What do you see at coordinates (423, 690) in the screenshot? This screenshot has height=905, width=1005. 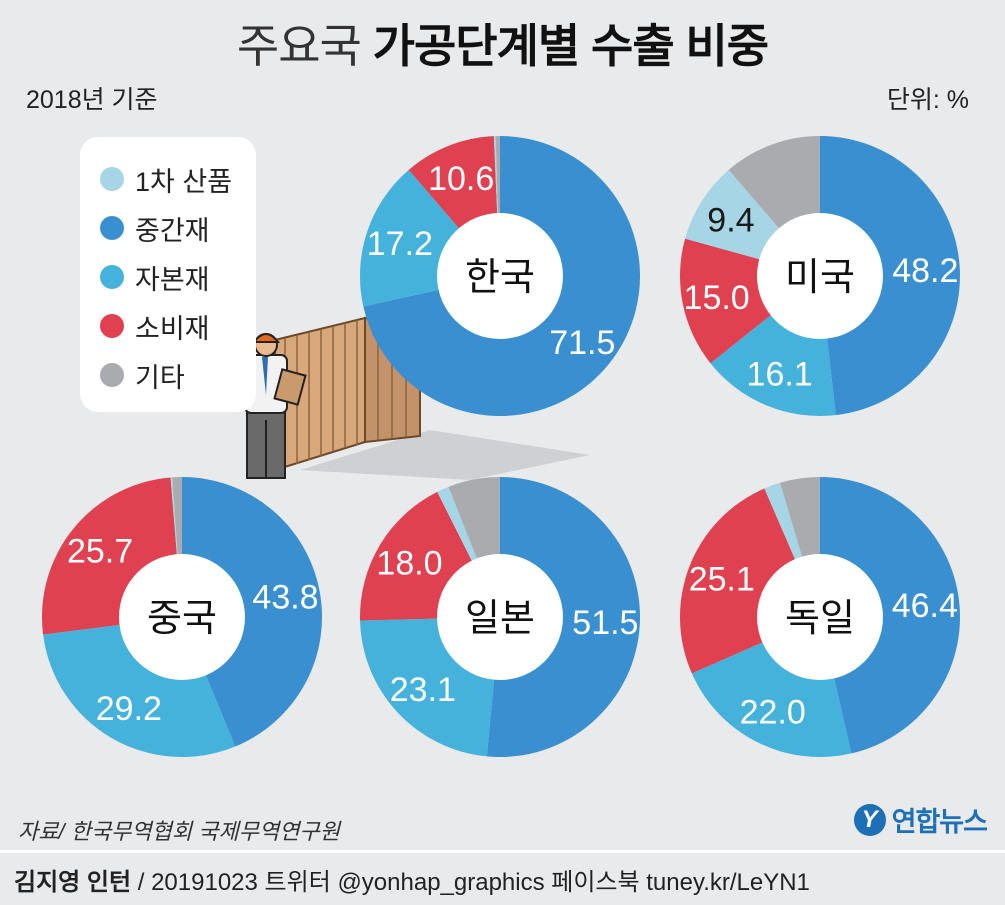 I see `data-label: 23.1` at bounding box center [423, 690].